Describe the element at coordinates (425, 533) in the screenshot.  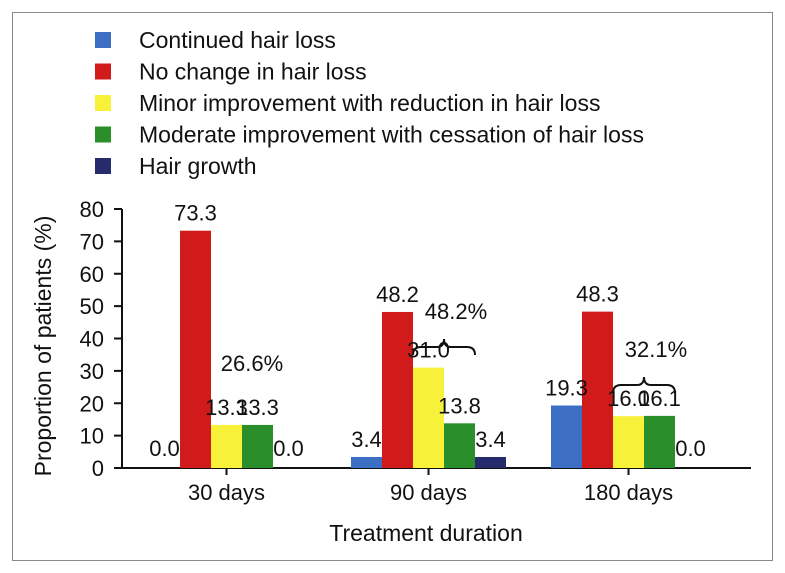
I see `x-axis-label: Treatment duration` at that location.